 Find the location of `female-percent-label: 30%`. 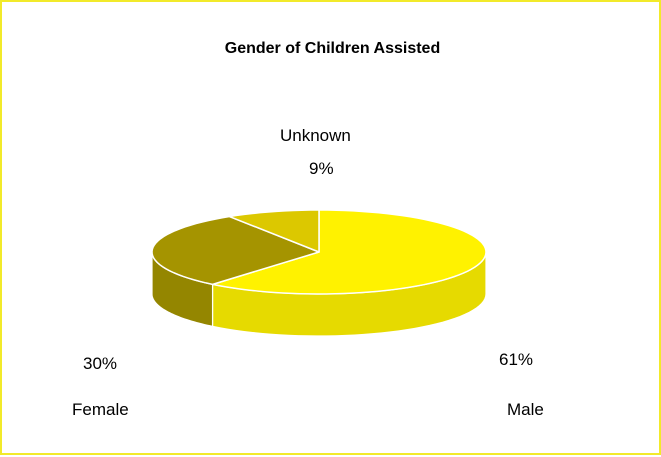

female-percent-label: 30% is located at coordinates (100, 363).